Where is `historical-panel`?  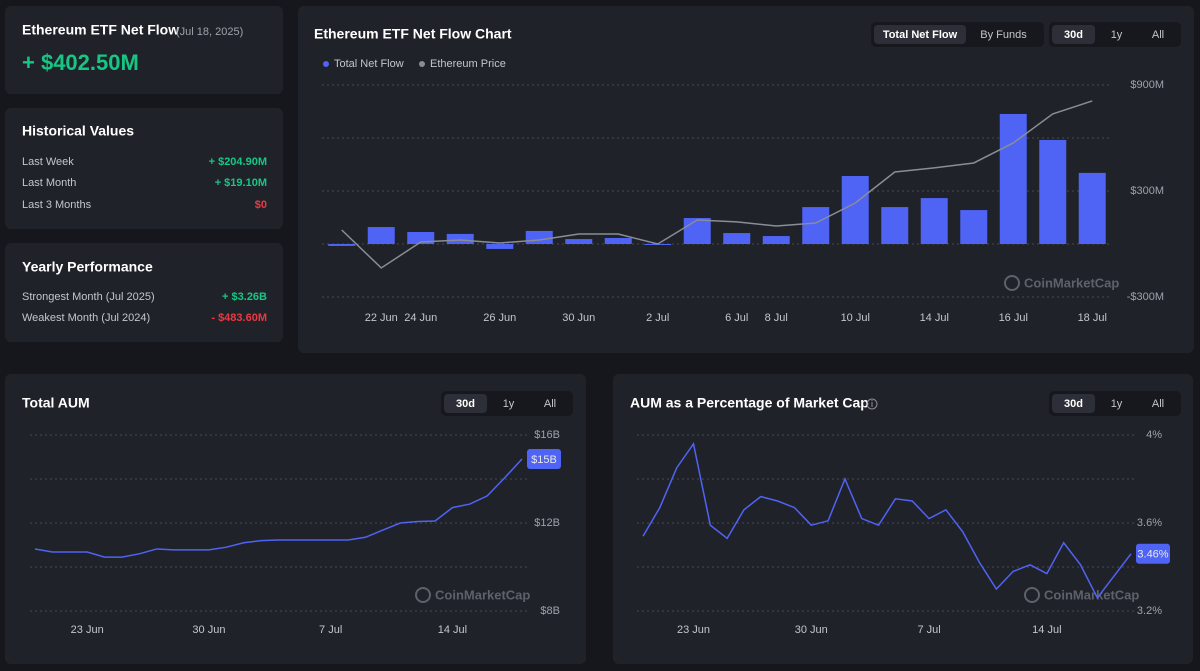 historical-panel is located at coordinates (144, 168).